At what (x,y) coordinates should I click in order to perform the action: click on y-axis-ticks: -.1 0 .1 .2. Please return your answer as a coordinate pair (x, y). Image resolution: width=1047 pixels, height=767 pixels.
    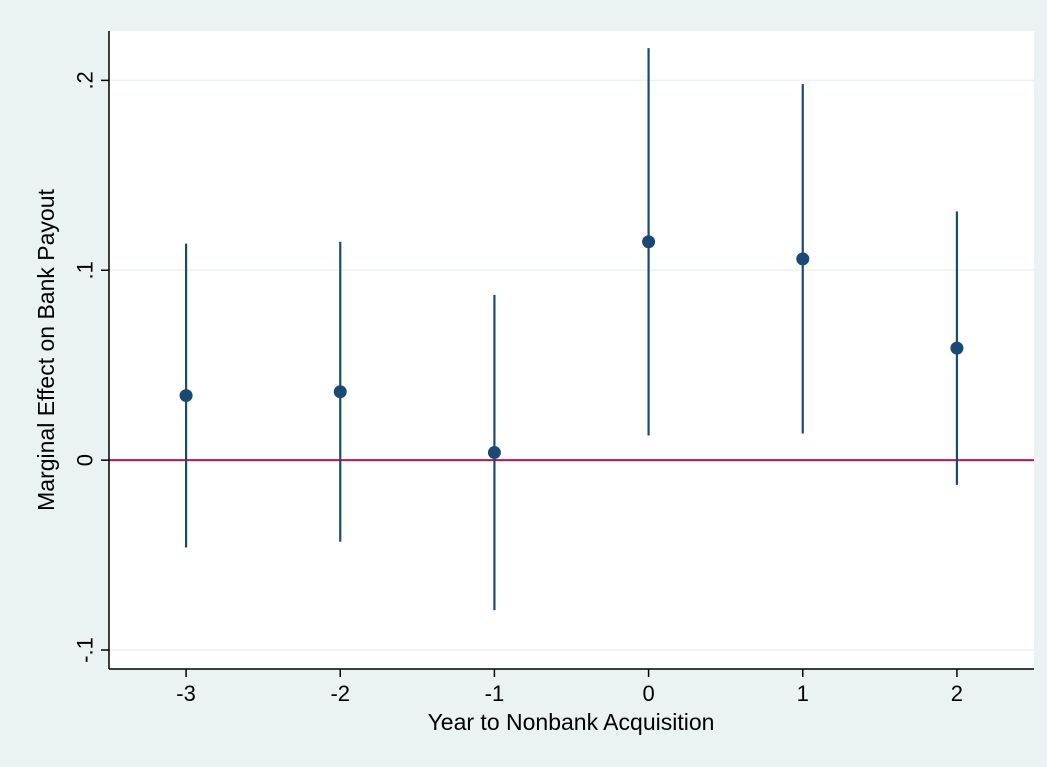
    Looking at the image, I should click on (91, 367).